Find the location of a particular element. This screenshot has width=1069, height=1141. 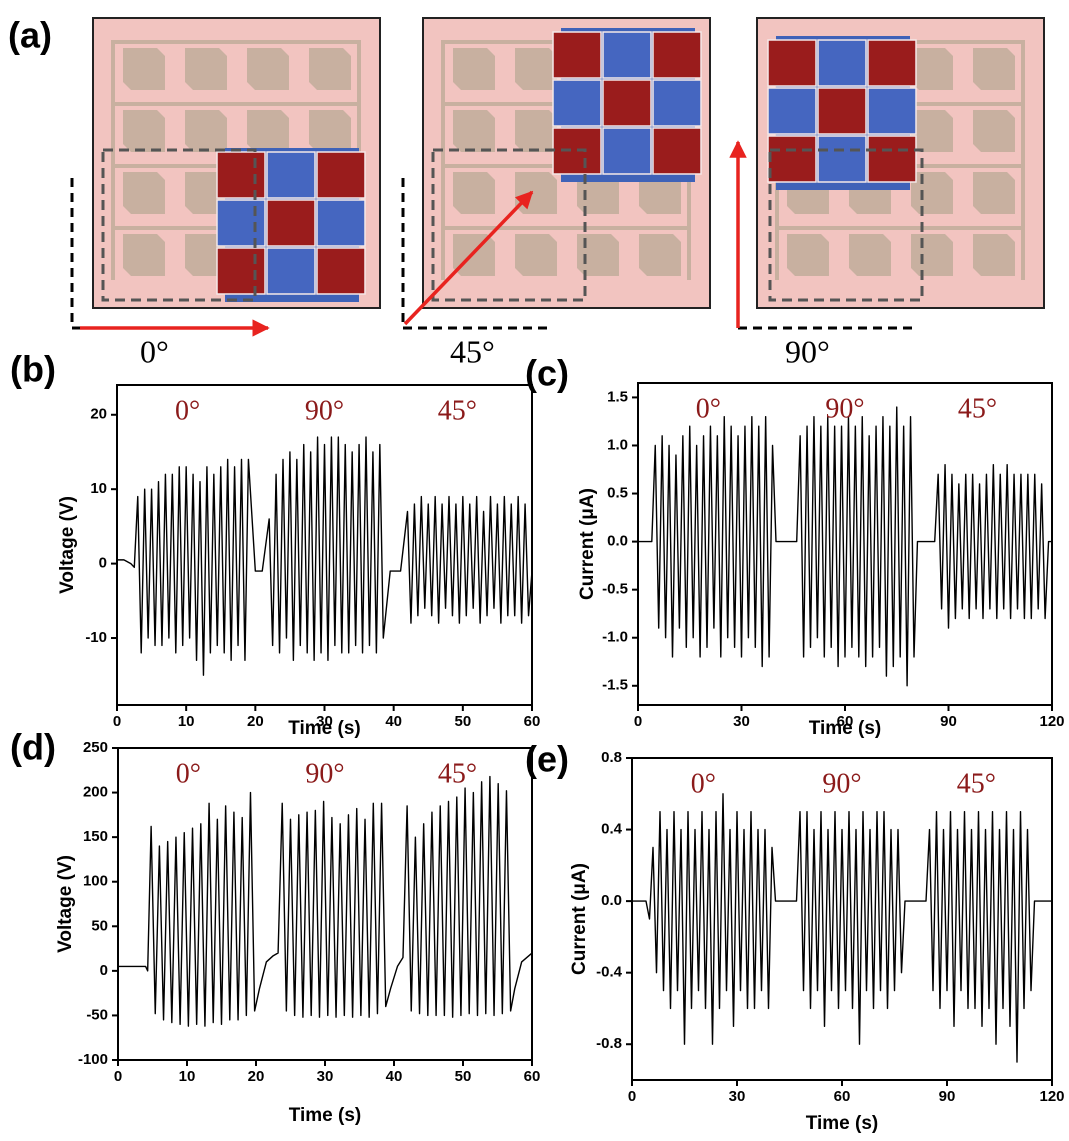

y-tick-label: 1.0 is located at coordinates (617, 444).